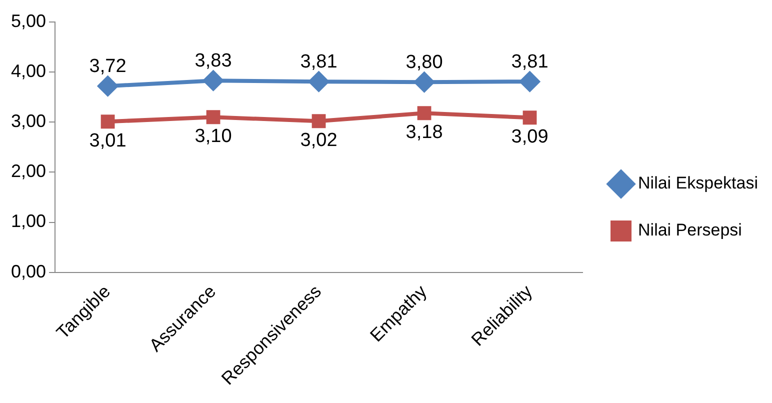 This screenshot has width=772, height=403. What do you see at coordinates (424, 132) in the screenshot?
I see `data-label: 3,18` at bounding box center [424, 132].